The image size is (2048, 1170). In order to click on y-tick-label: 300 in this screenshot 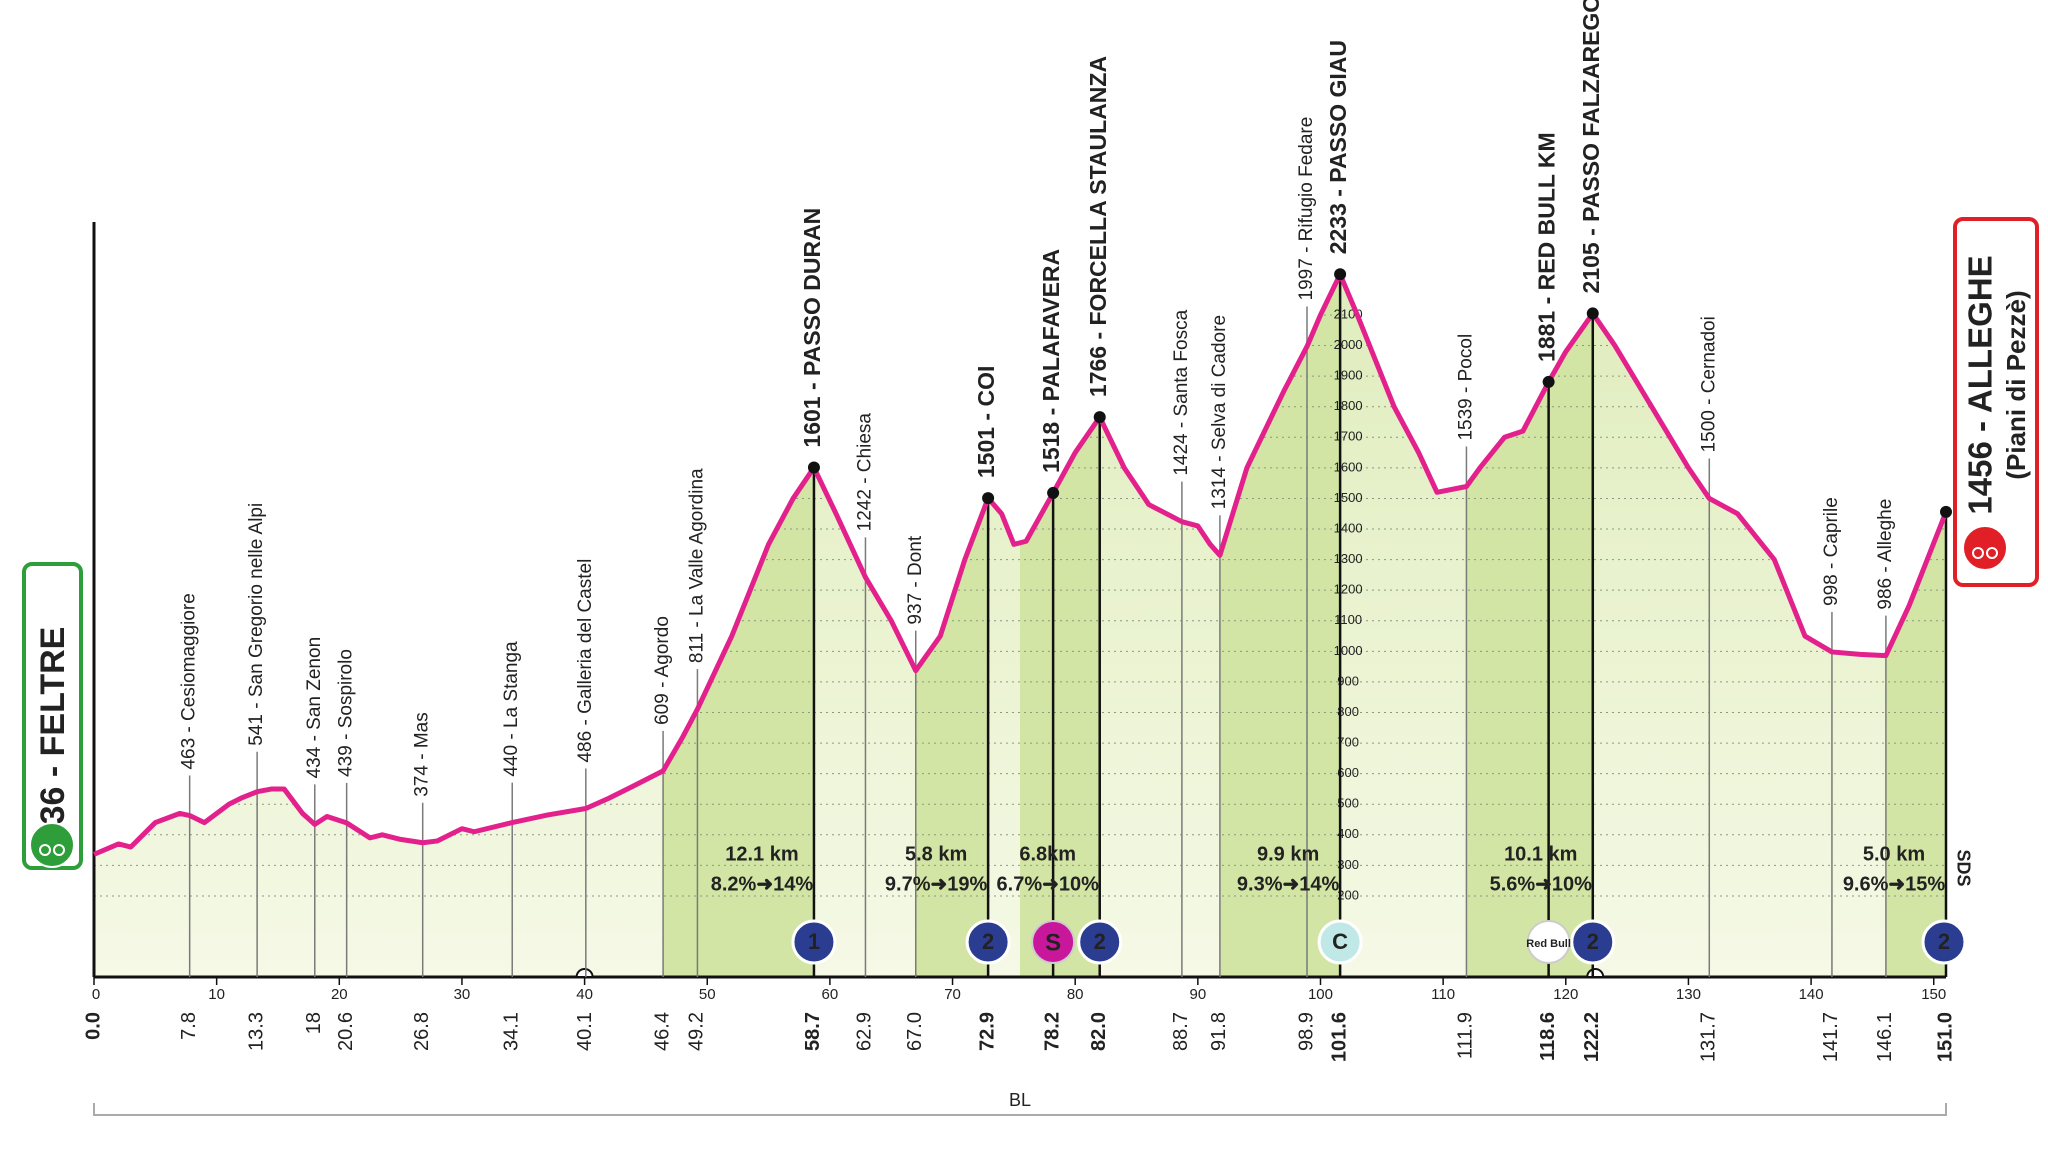, I will do `click(1348, 864)`.